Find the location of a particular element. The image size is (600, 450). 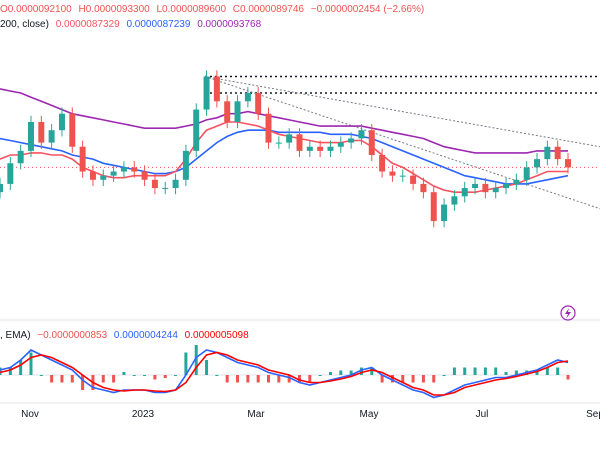

ma-params: 200, close) is located at coordinates (24, 24).